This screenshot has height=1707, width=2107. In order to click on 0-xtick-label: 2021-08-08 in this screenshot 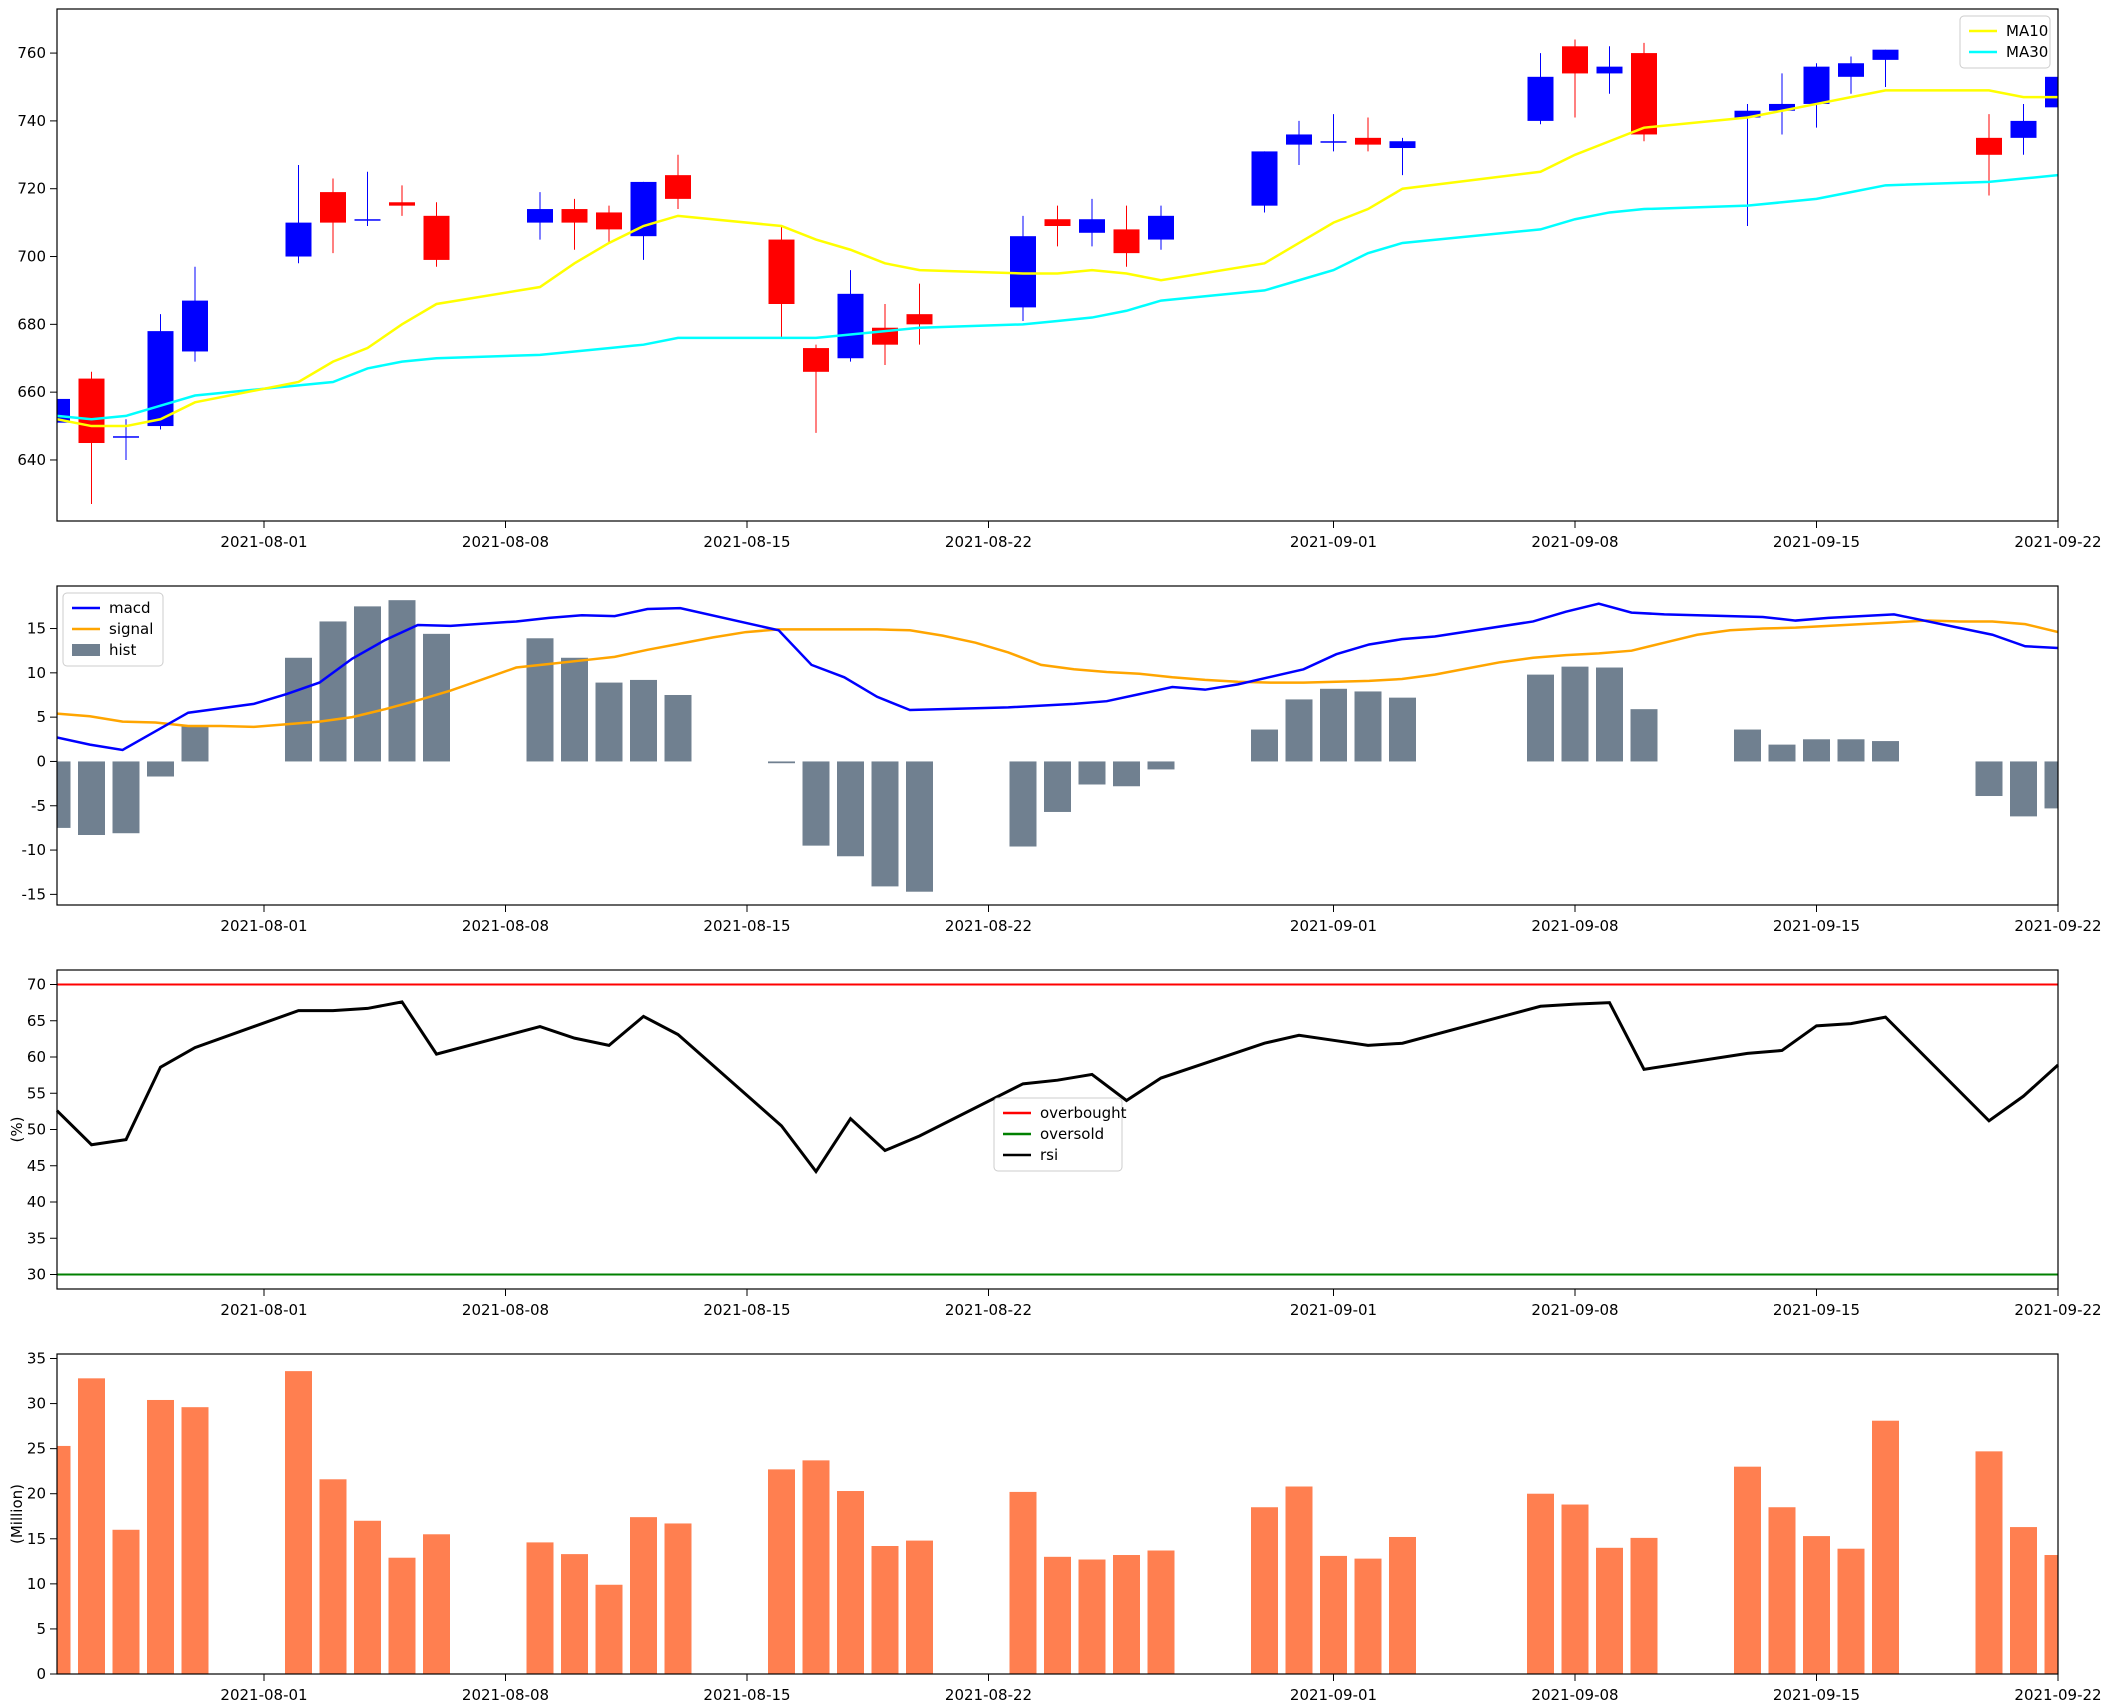, I will do `click(505, 542)`.